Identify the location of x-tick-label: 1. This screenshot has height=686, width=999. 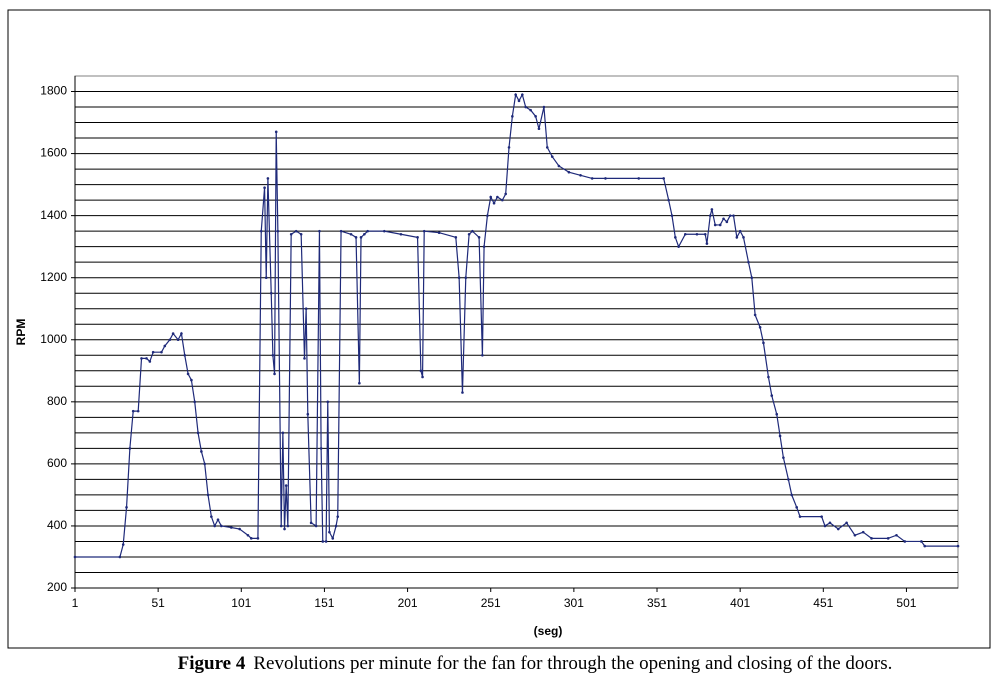
(75, 603).